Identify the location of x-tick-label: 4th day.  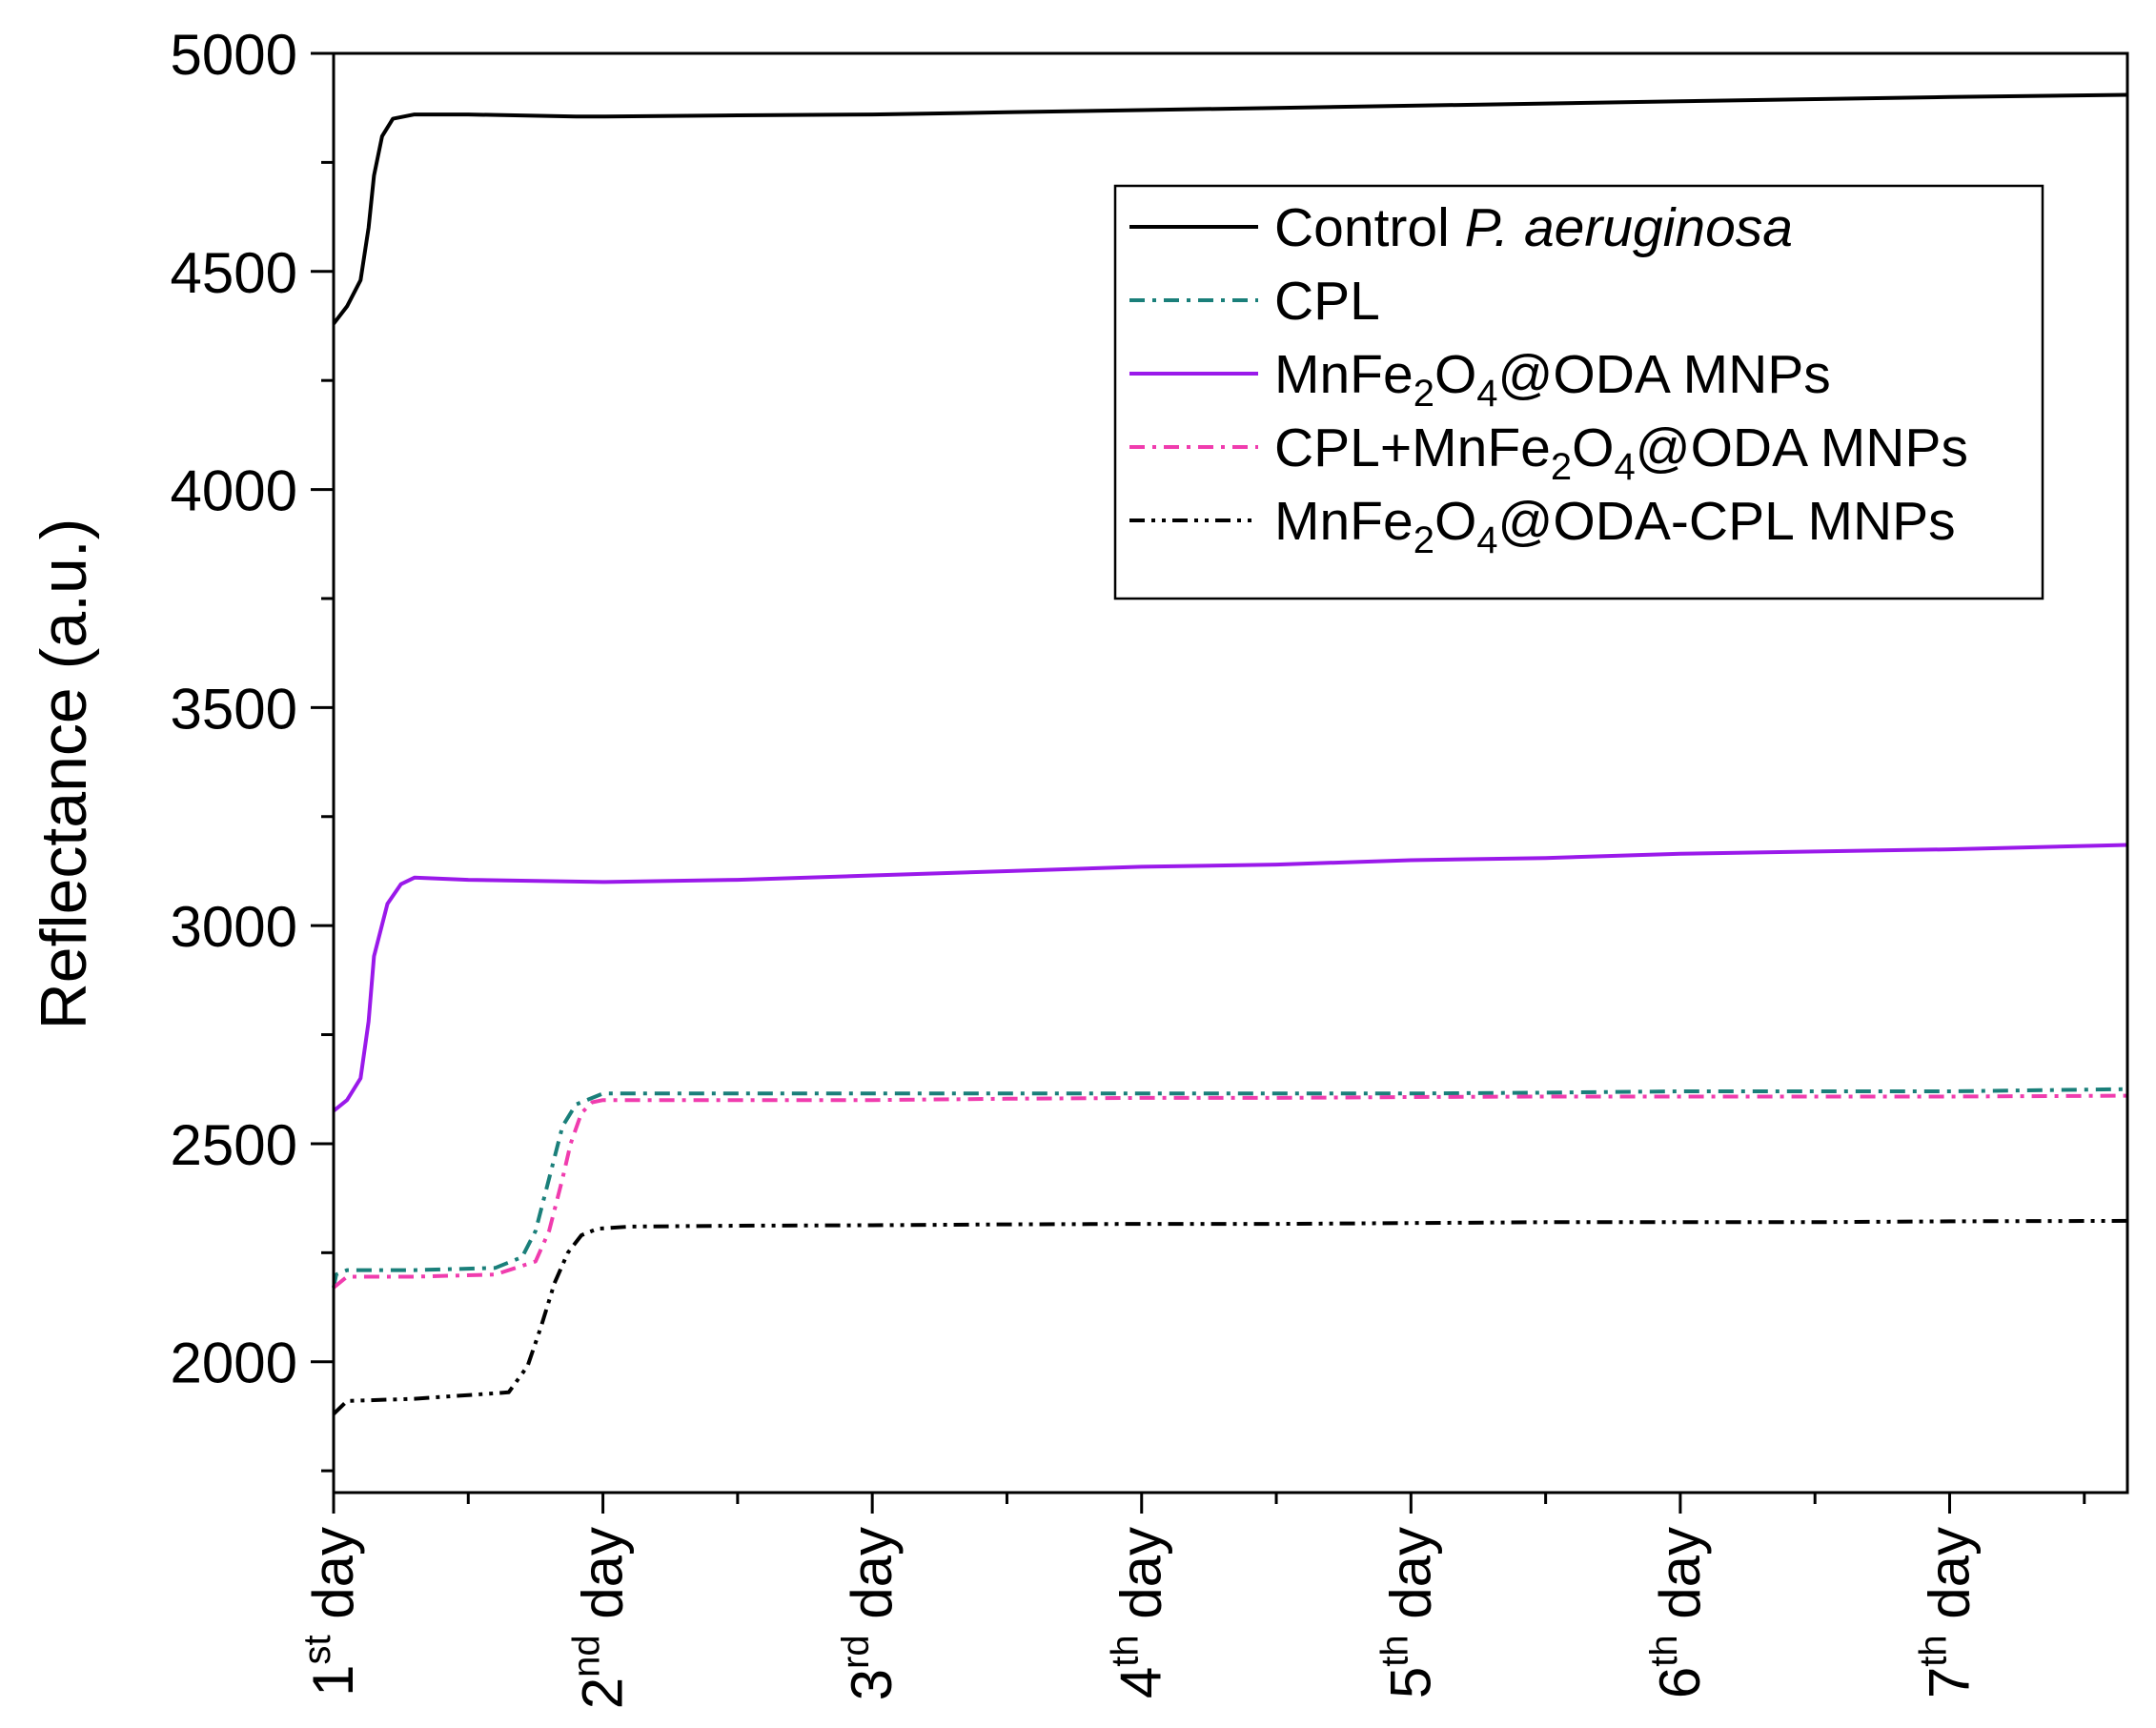
(1139, 1612).